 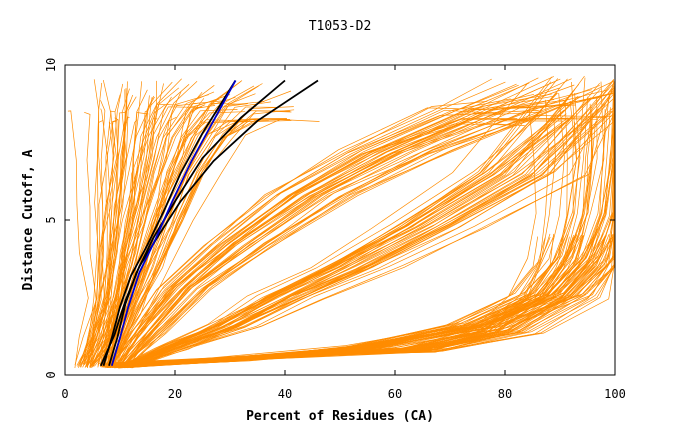 What do you see at coordinates (28, 219) in the screenshot?
I see `y-axis-label: Distance Cutoff, A` at bounding box center [28, 219].